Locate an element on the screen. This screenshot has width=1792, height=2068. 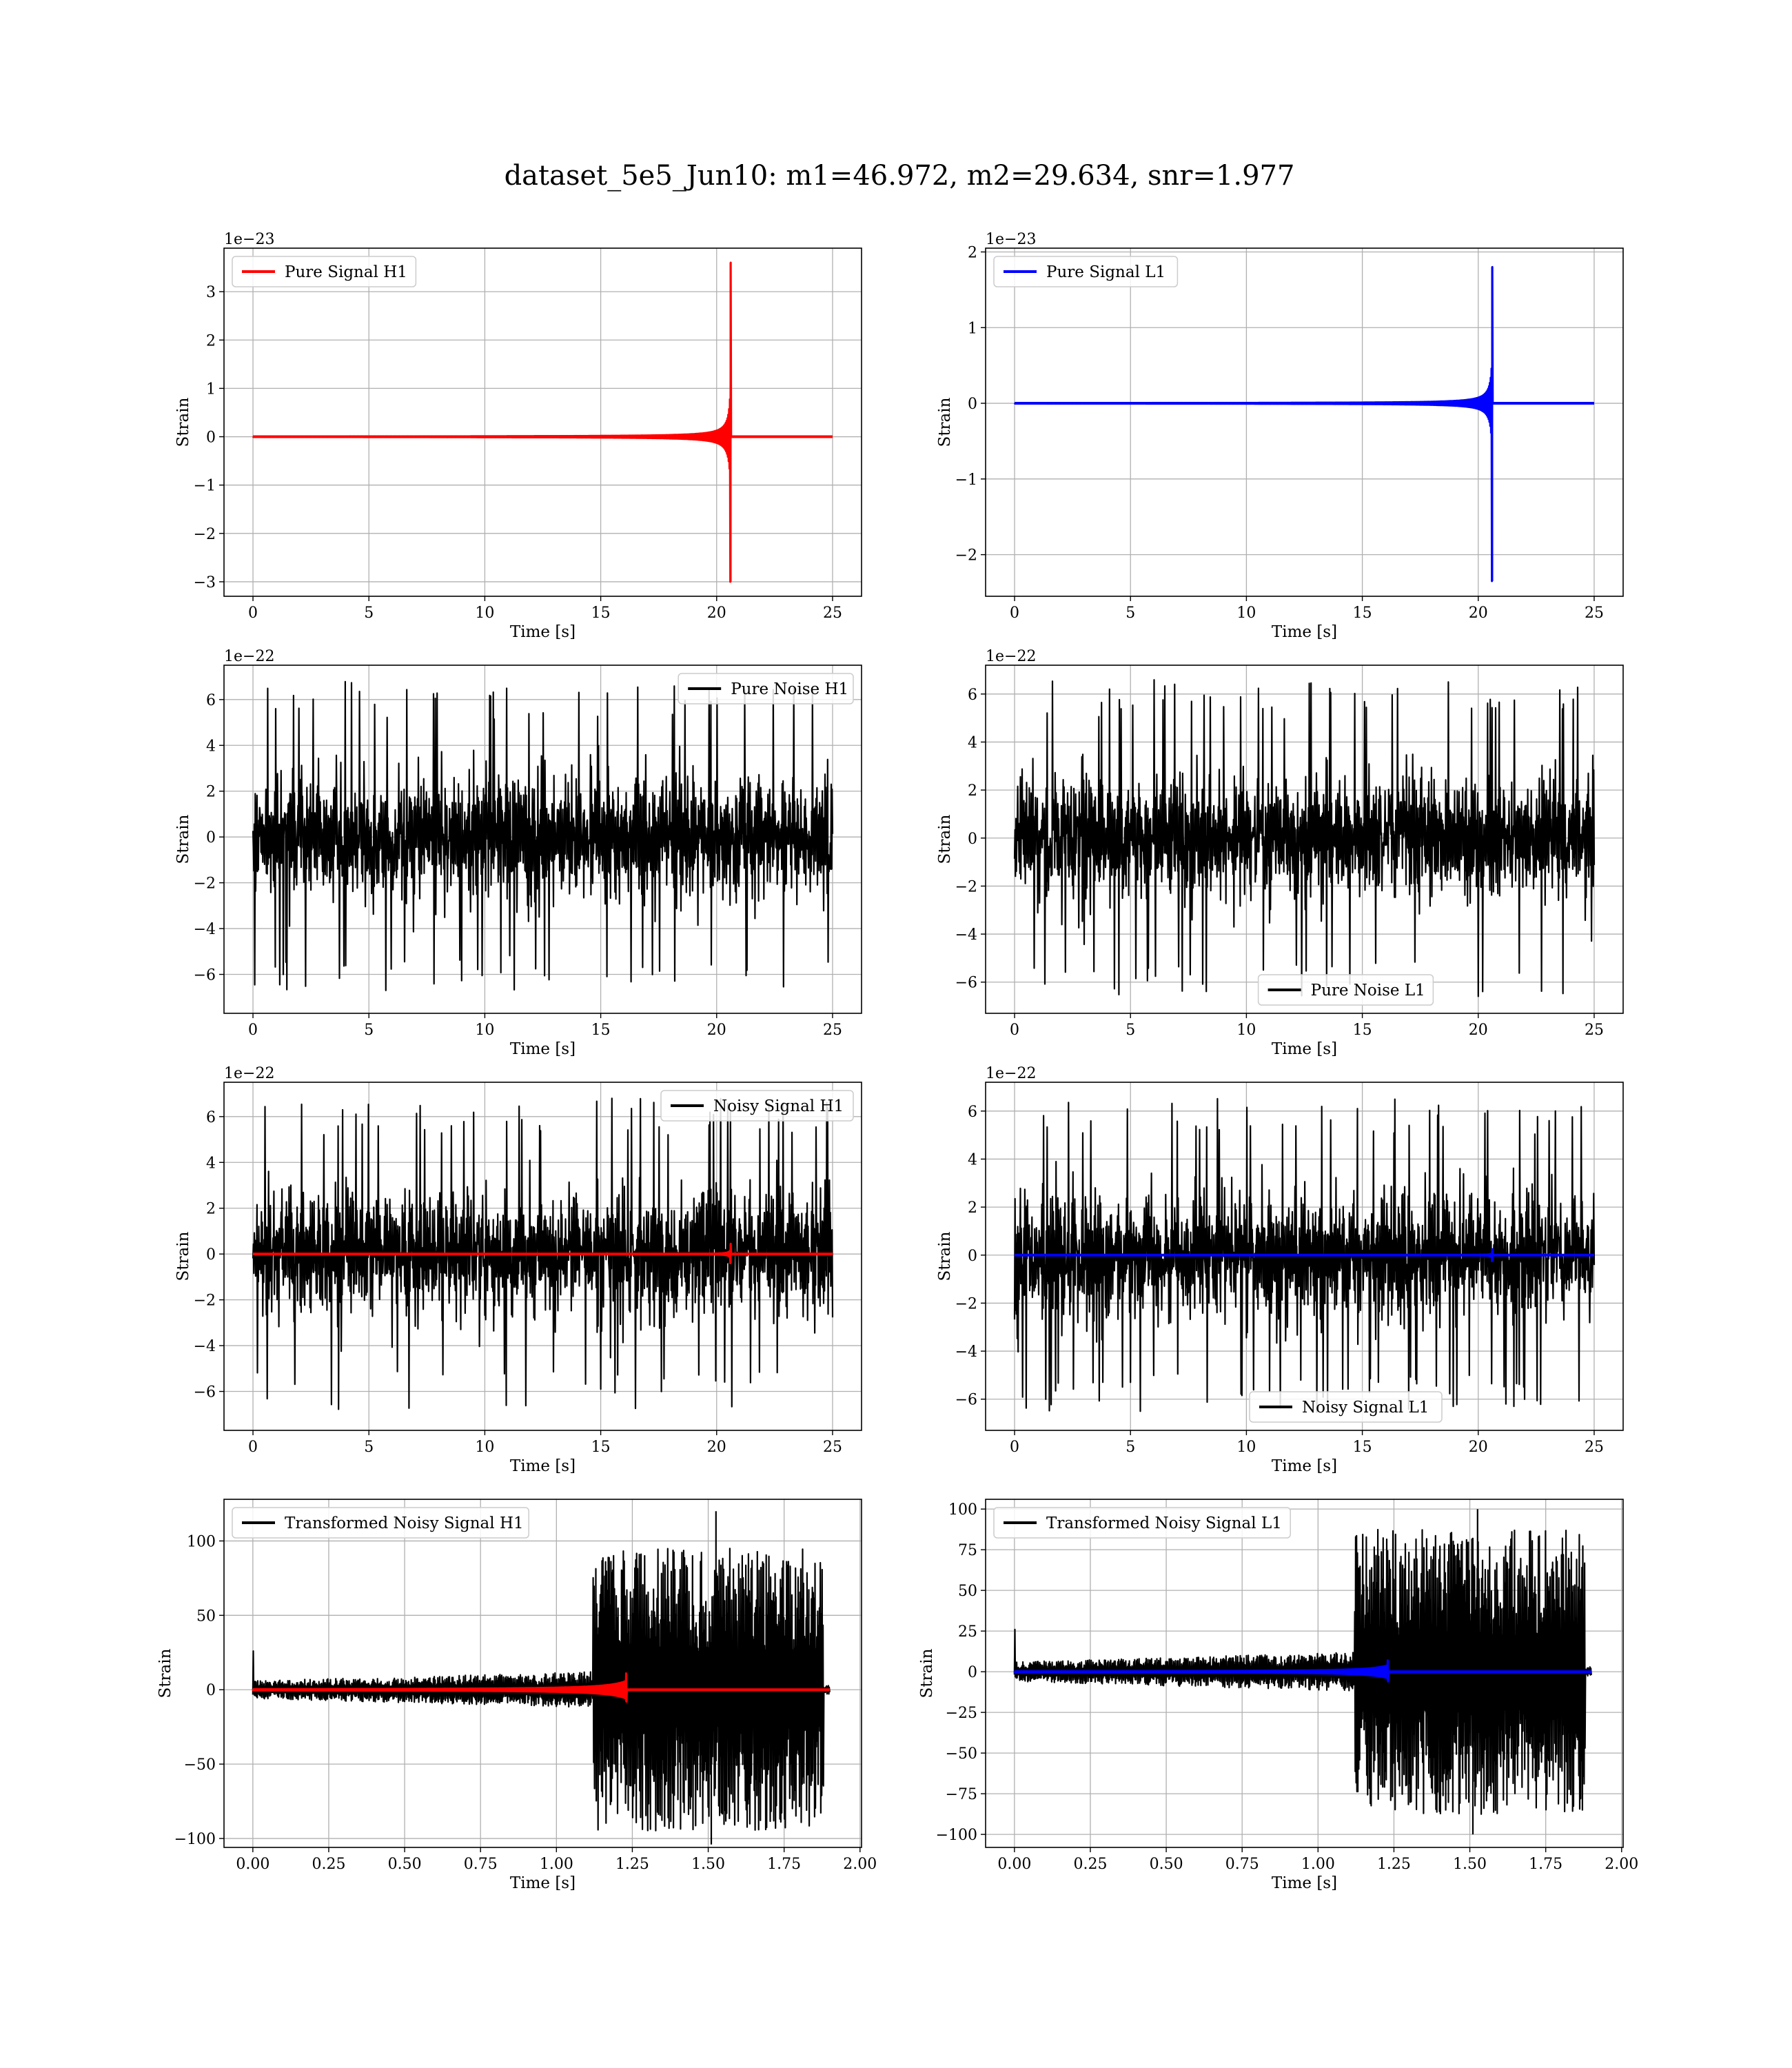
legend: Transformed Noisy Signal H1 is located at coordinates (380, 1523).